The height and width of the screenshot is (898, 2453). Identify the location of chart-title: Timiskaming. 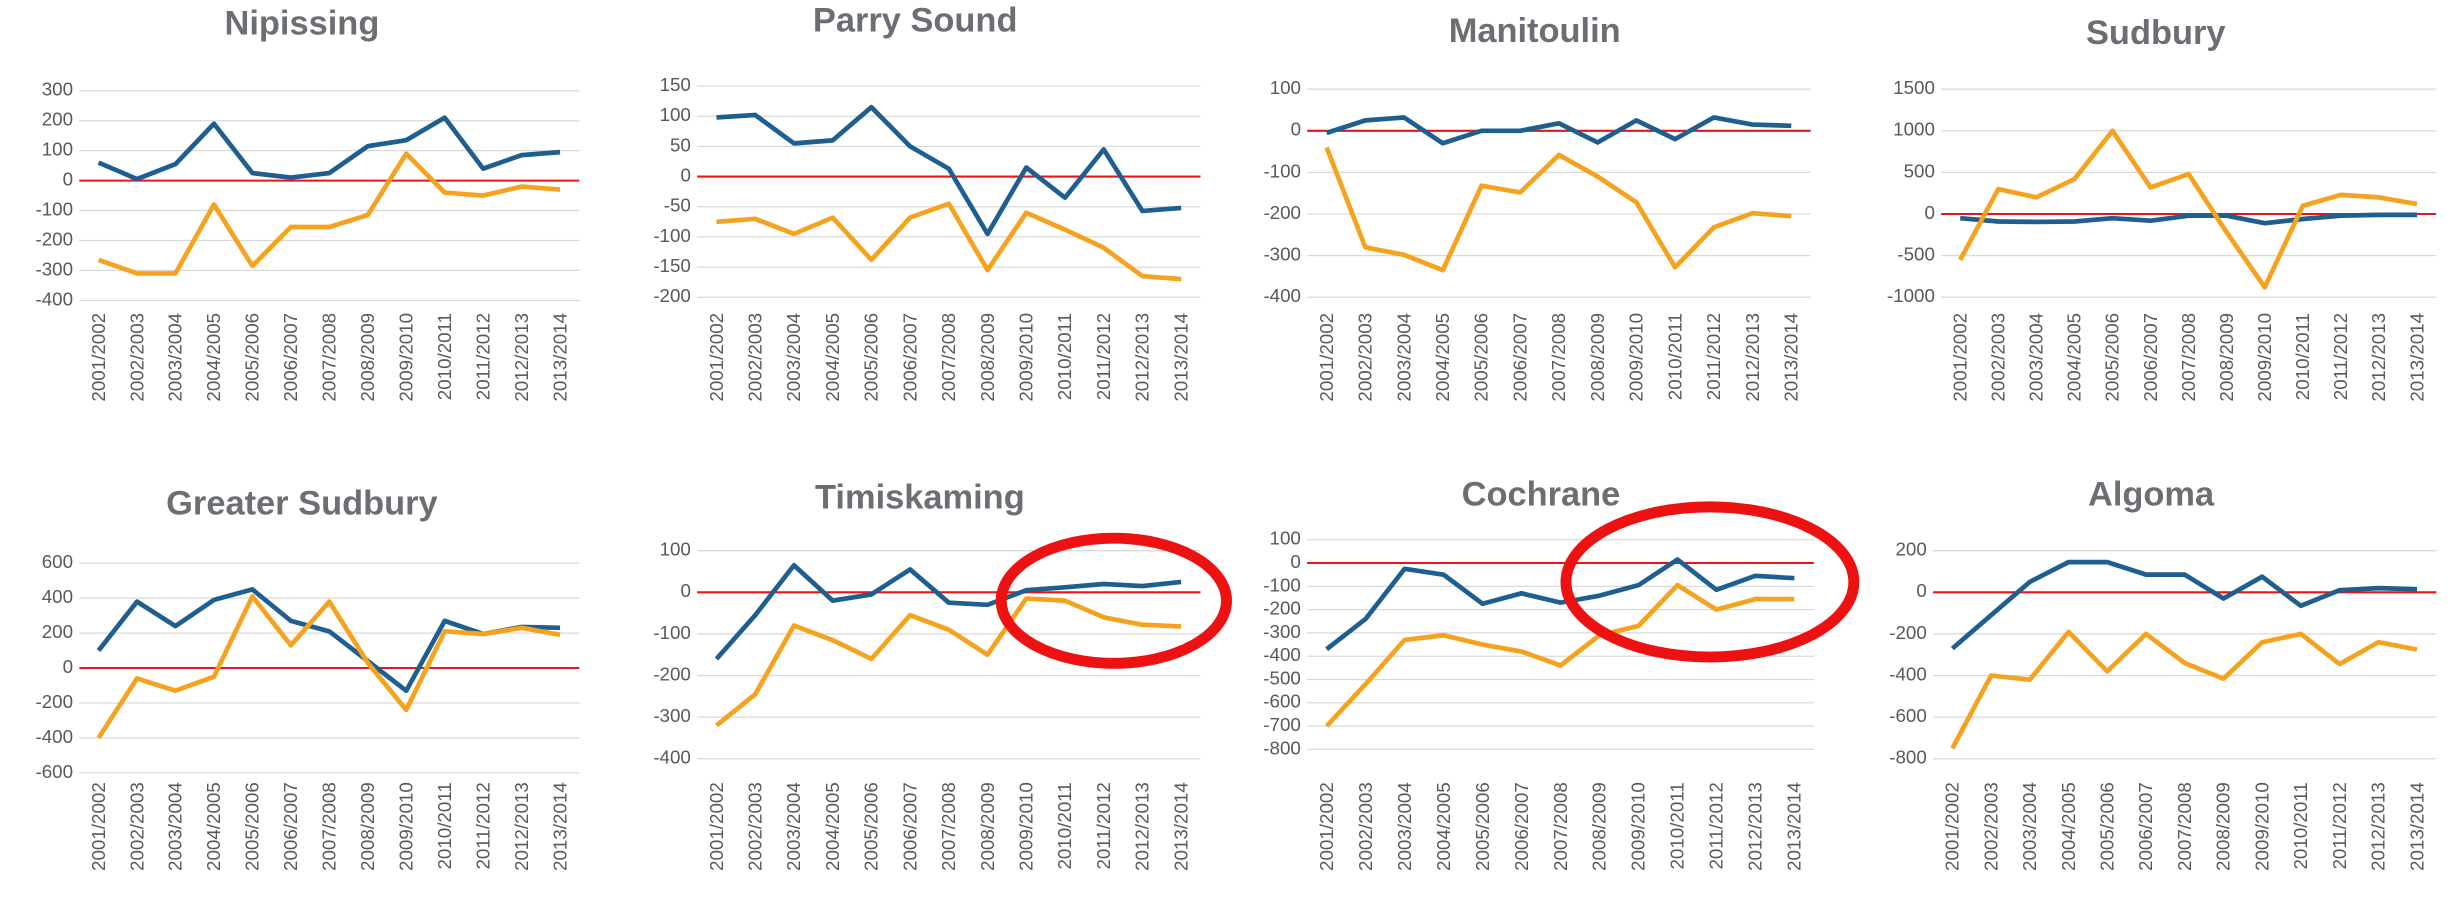
(920, 497).